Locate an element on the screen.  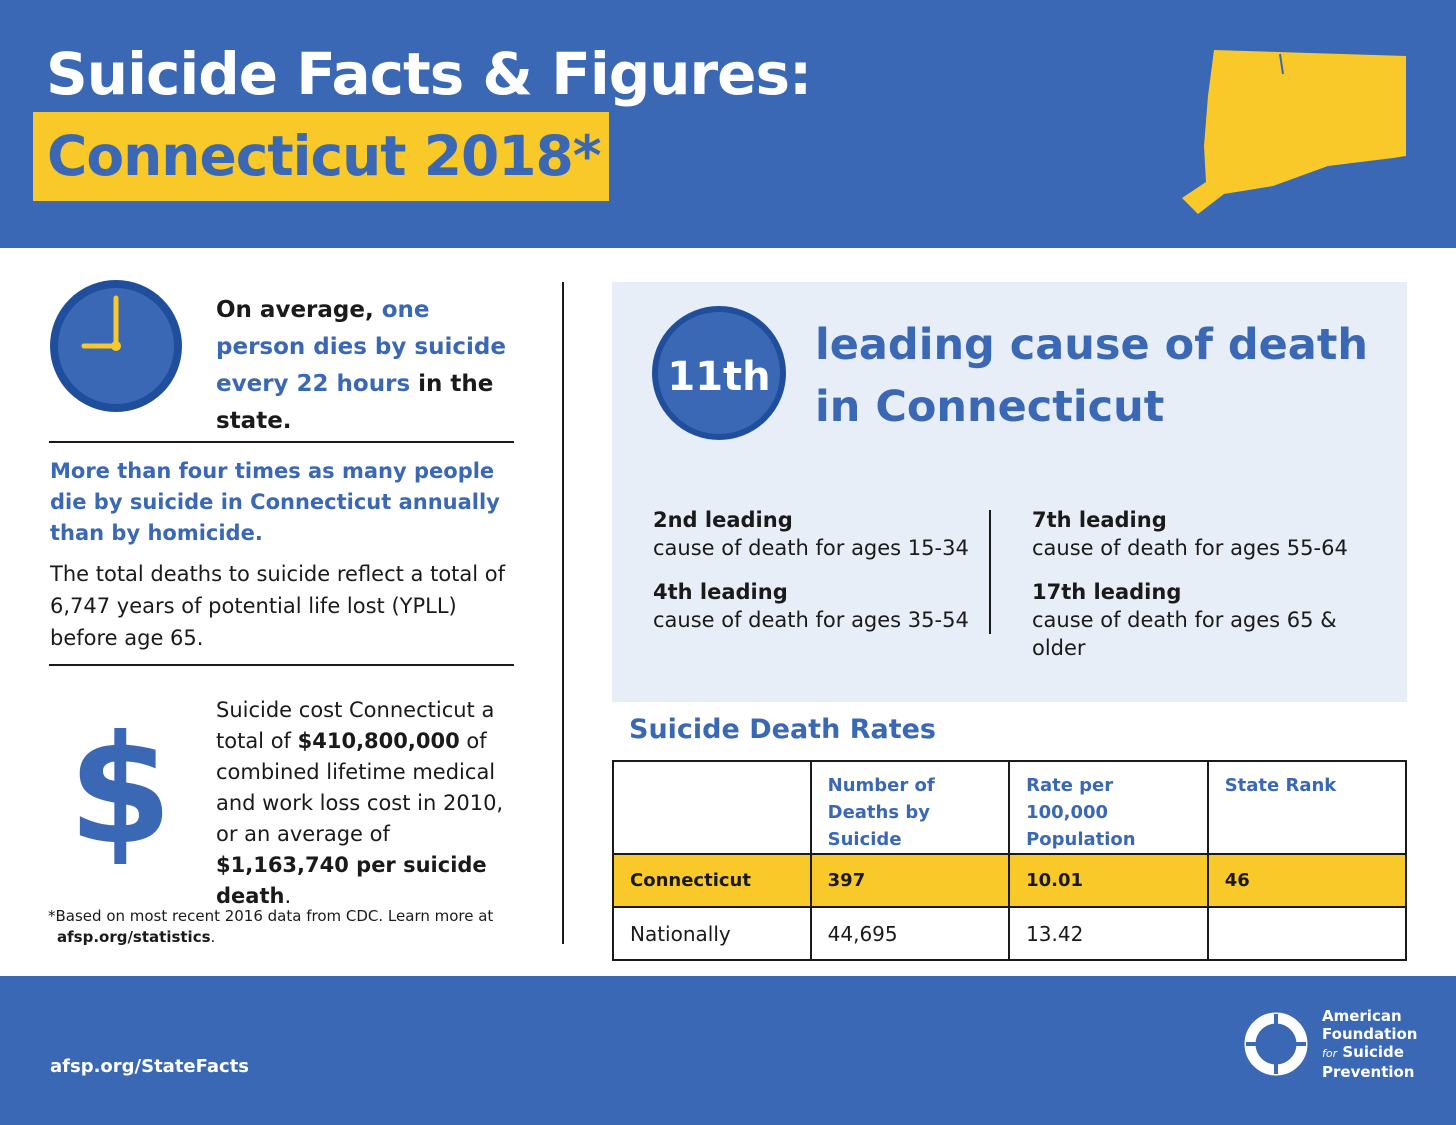
age-group-label: cause of death for ages 65 & older is located at coordinates (1184, 634).